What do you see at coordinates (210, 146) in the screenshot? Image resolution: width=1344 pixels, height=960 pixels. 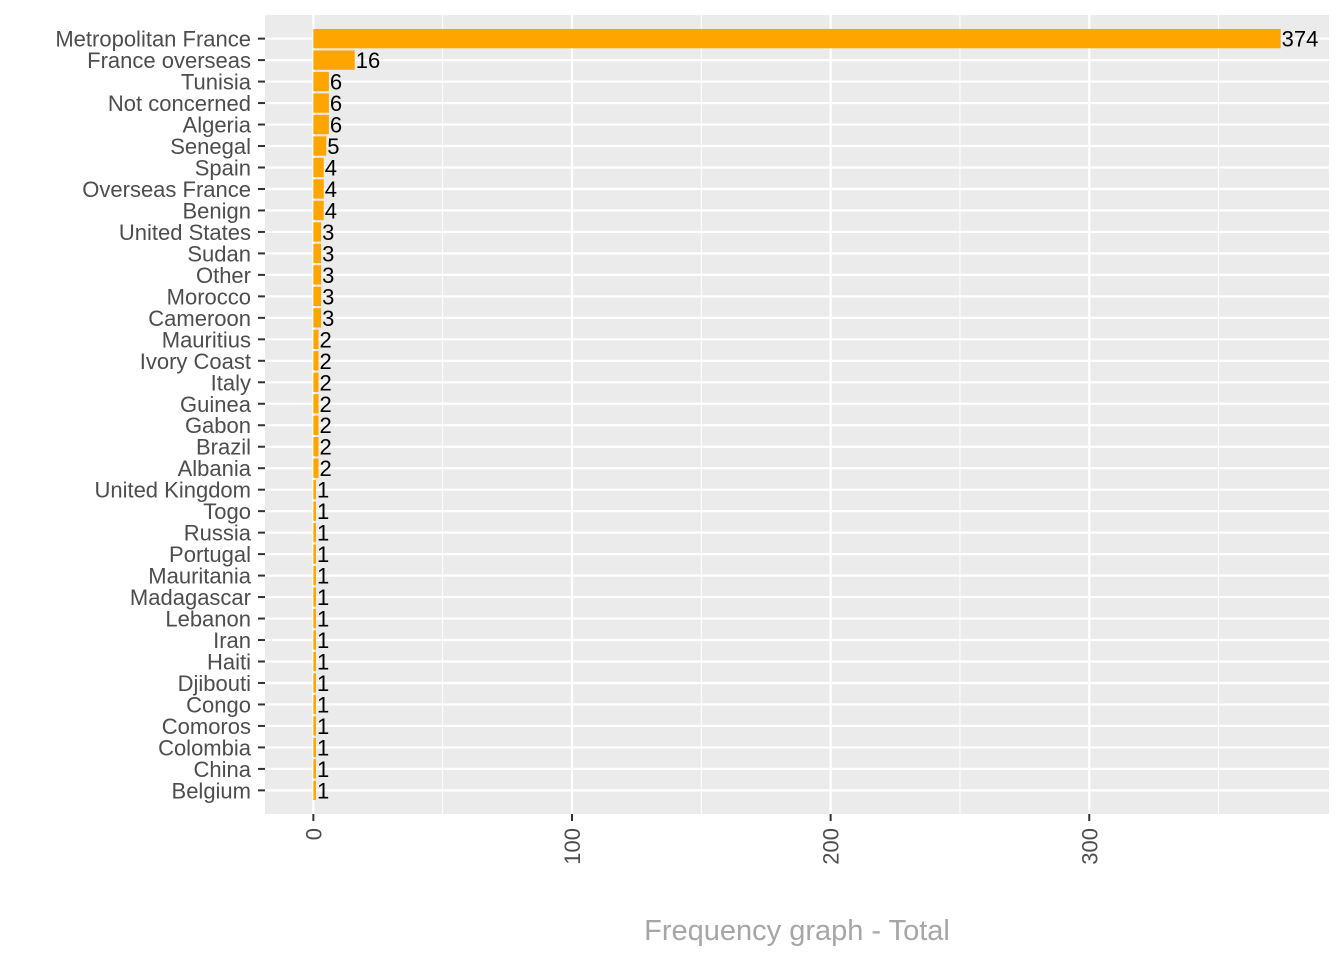 I see `y-tick-label: Senegal` at bounding box center [210, 146].